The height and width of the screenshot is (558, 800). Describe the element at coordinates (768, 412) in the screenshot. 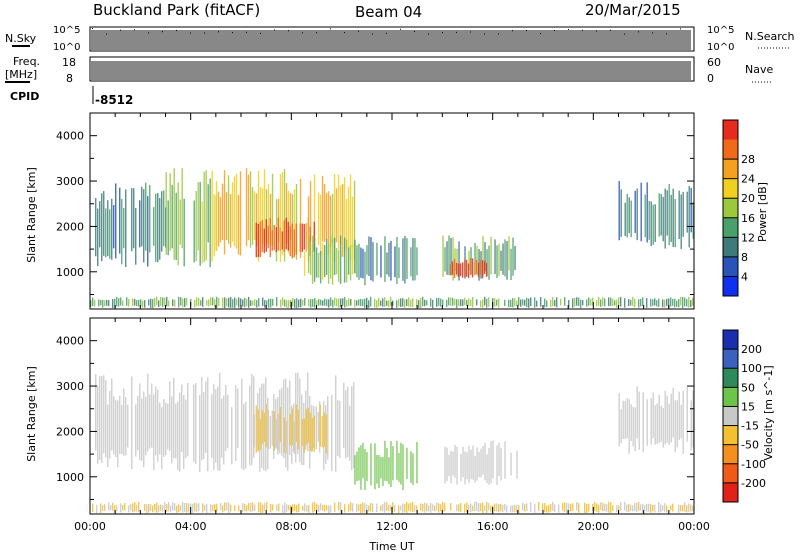

I see `velocity-cbar-label: Velocity [m s^-1]` at that location.